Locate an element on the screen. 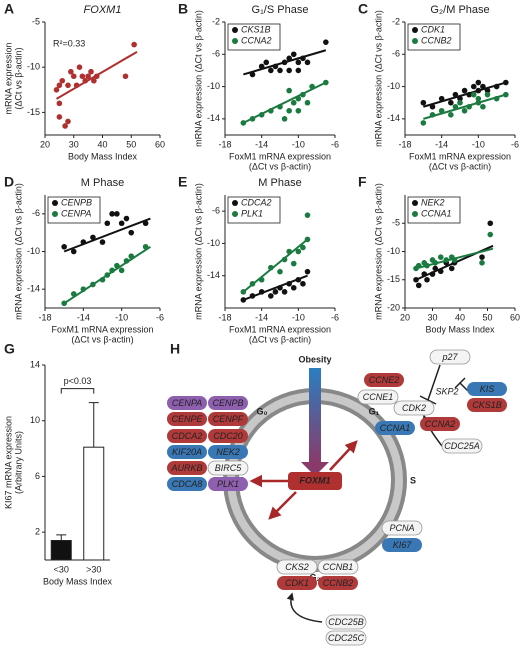  gene-label: CCNE1 is located at coordinates (378, 397).